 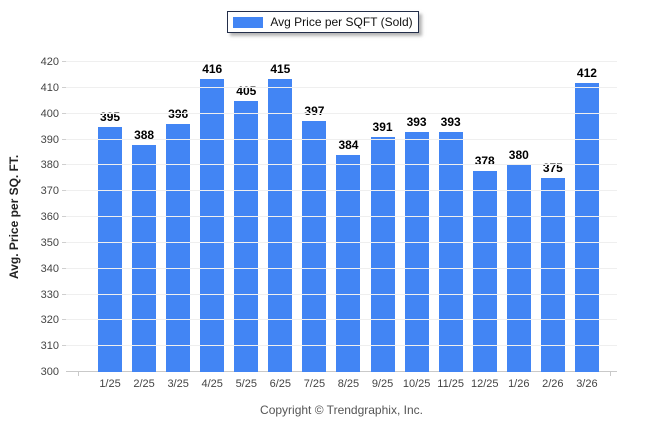 What do you see at coordinates (178, 384) in the screenshot?
I see `x-axis-tick-label: 3/25` at bounding box center [178, 384].